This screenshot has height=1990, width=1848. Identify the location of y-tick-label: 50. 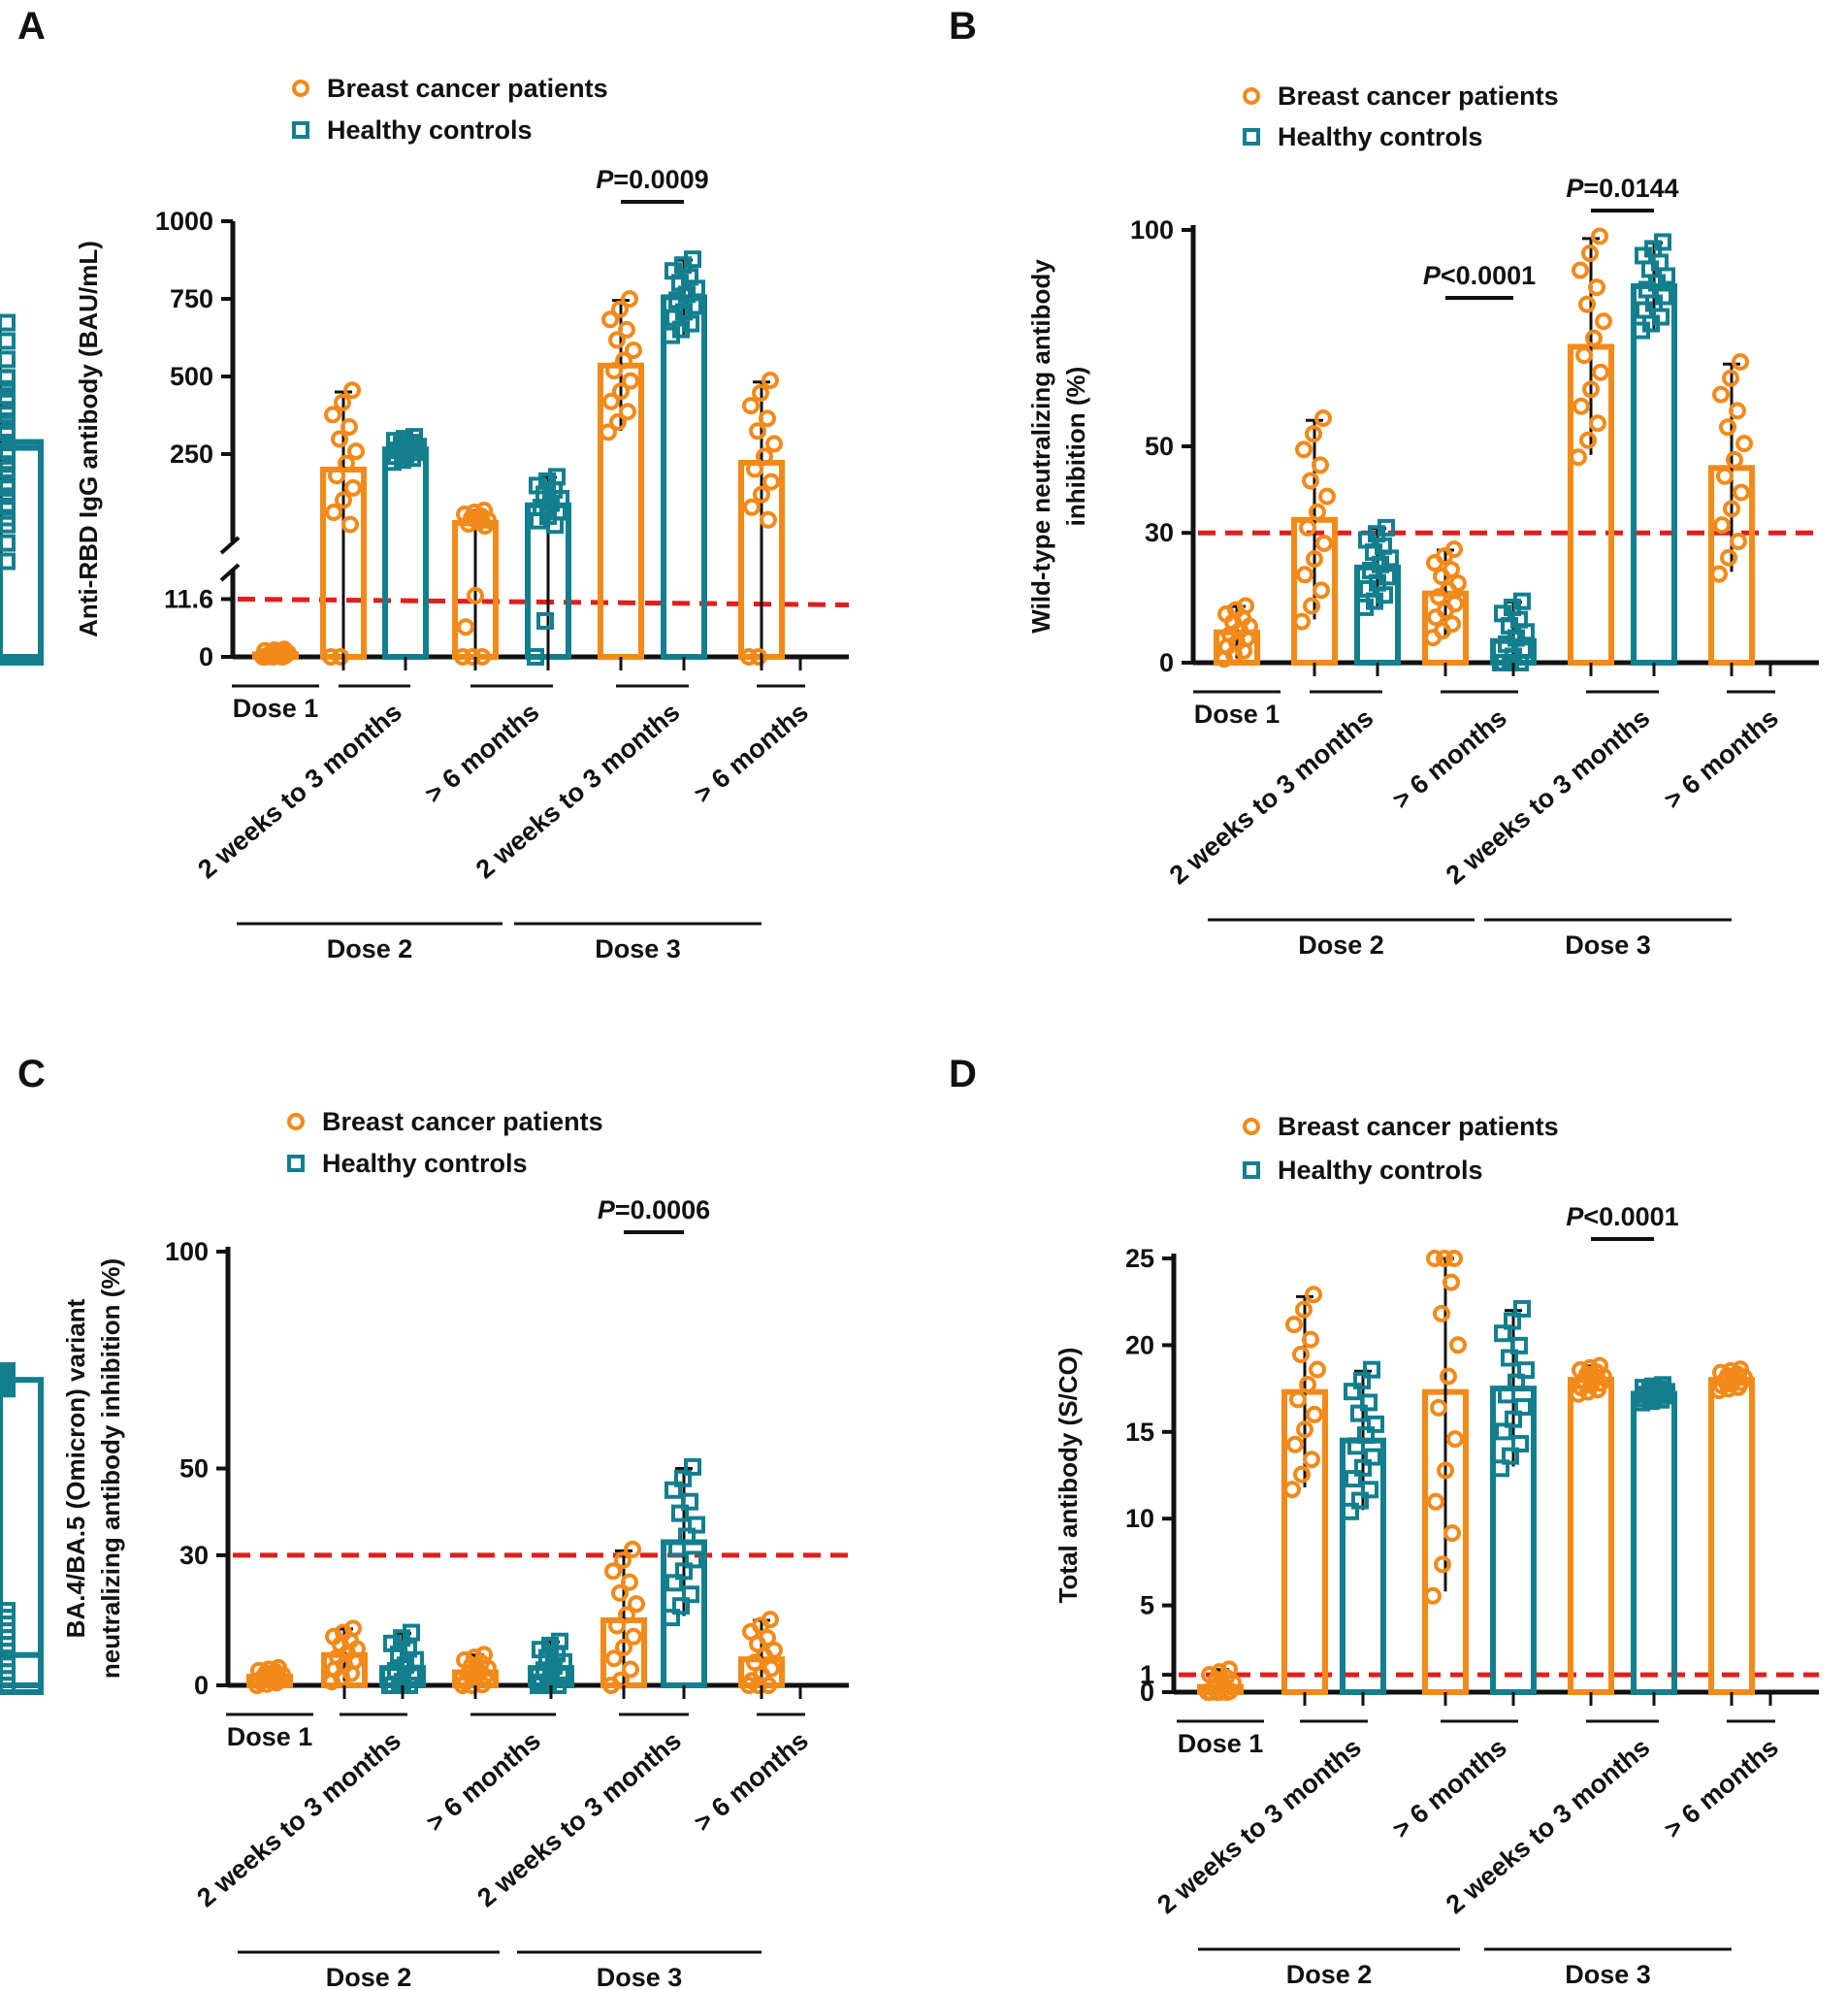
(1159, 446).